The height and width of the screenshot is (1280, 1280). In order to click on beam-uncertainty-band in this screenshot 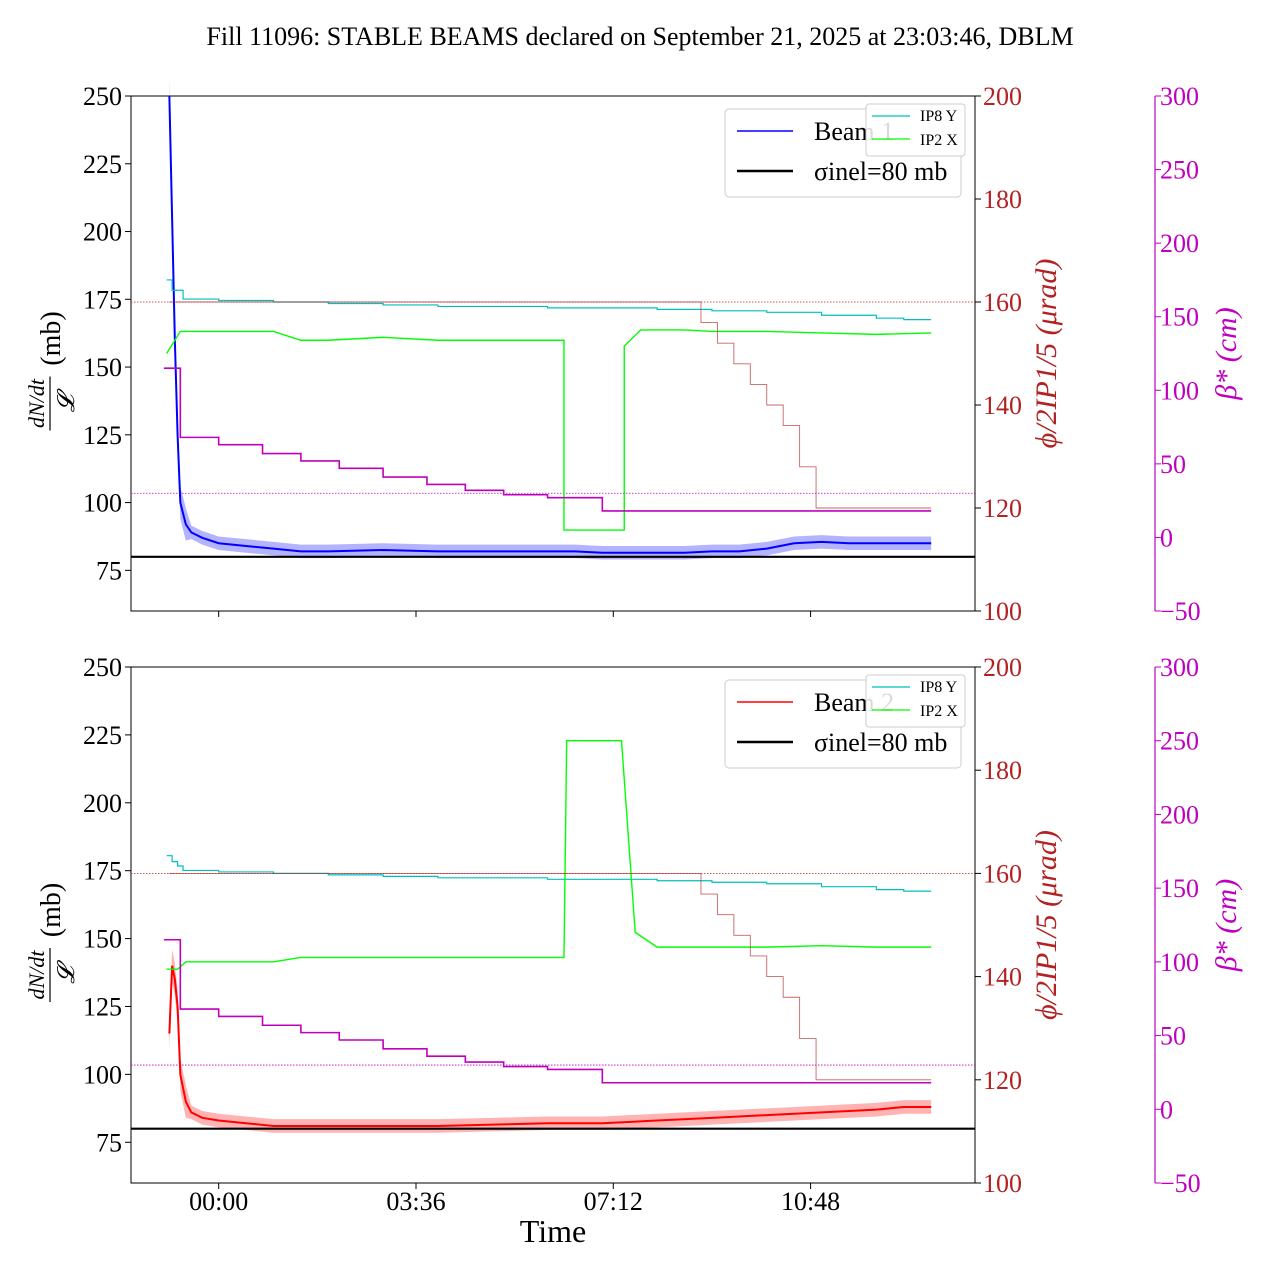, I will do `click(550, 1041)`.